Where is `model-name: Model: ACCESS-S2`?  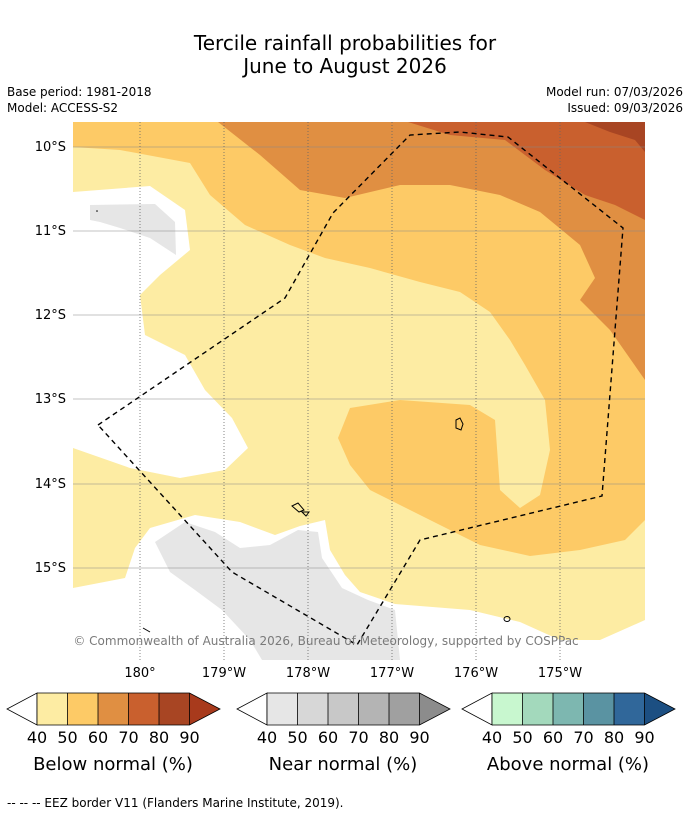 model-name: Model: ACCESS-S2 is located at coordinates (63, 108).